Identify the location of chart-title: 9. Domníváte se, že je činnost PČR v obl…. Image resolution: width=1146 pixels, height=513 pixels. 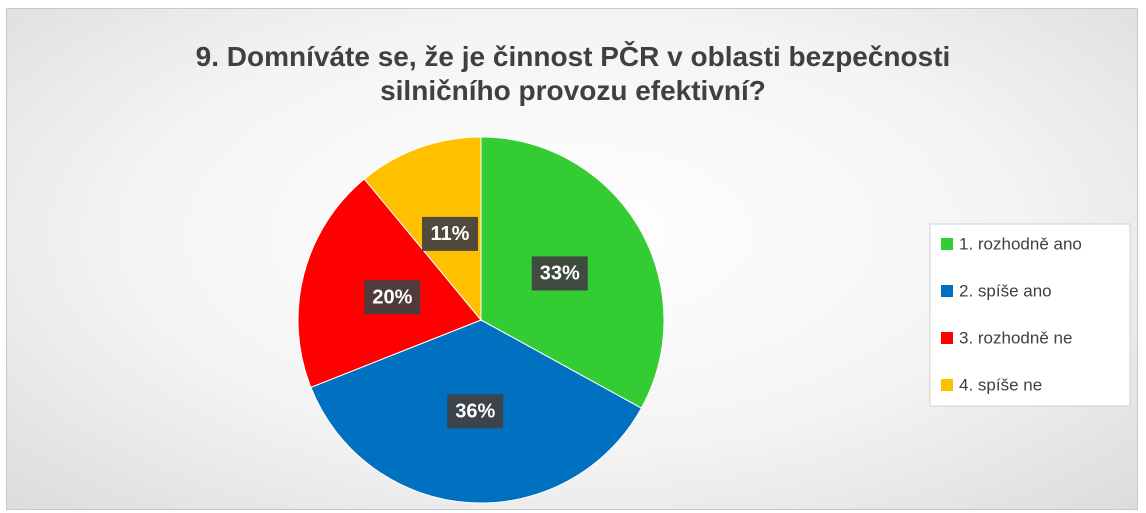
(573, 73).